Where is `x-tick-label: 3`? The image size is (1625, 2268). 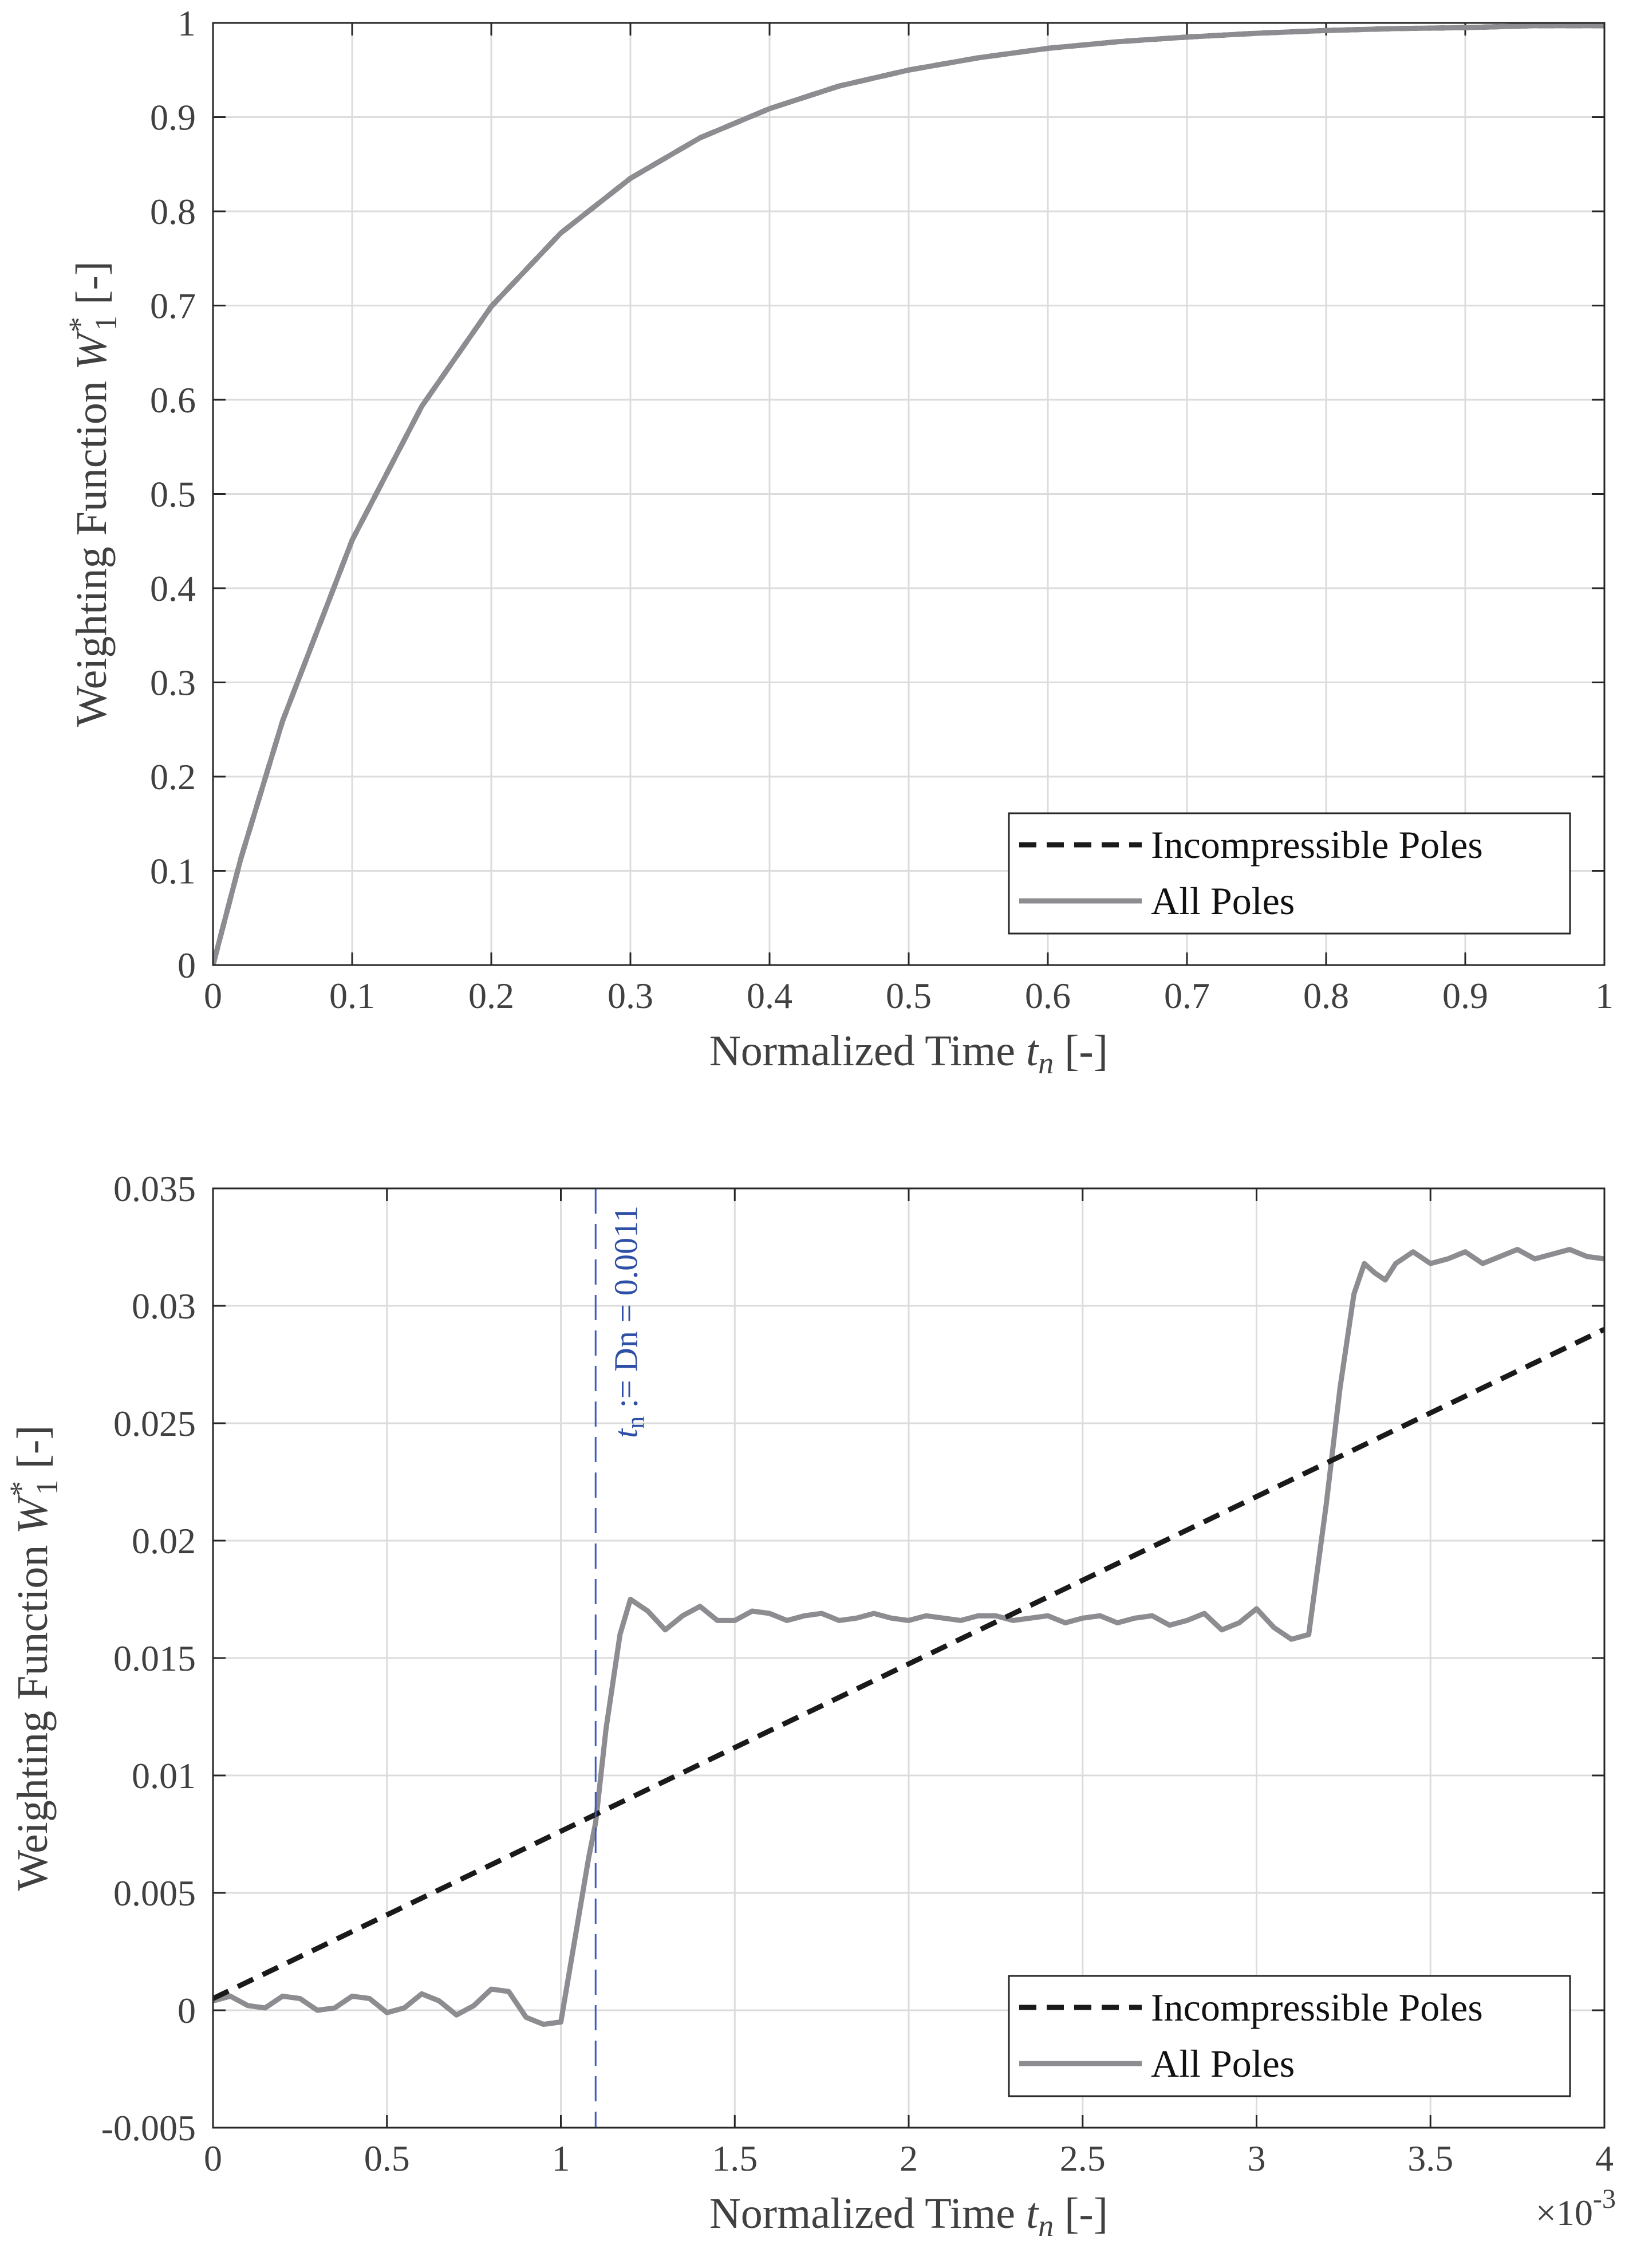 x-tick-label: 3 is located at coordinates (1257, 2158).